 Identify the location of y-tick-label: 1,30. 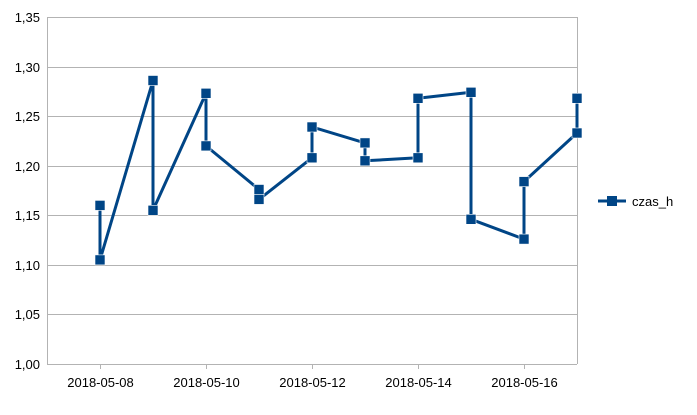
(27, 67).